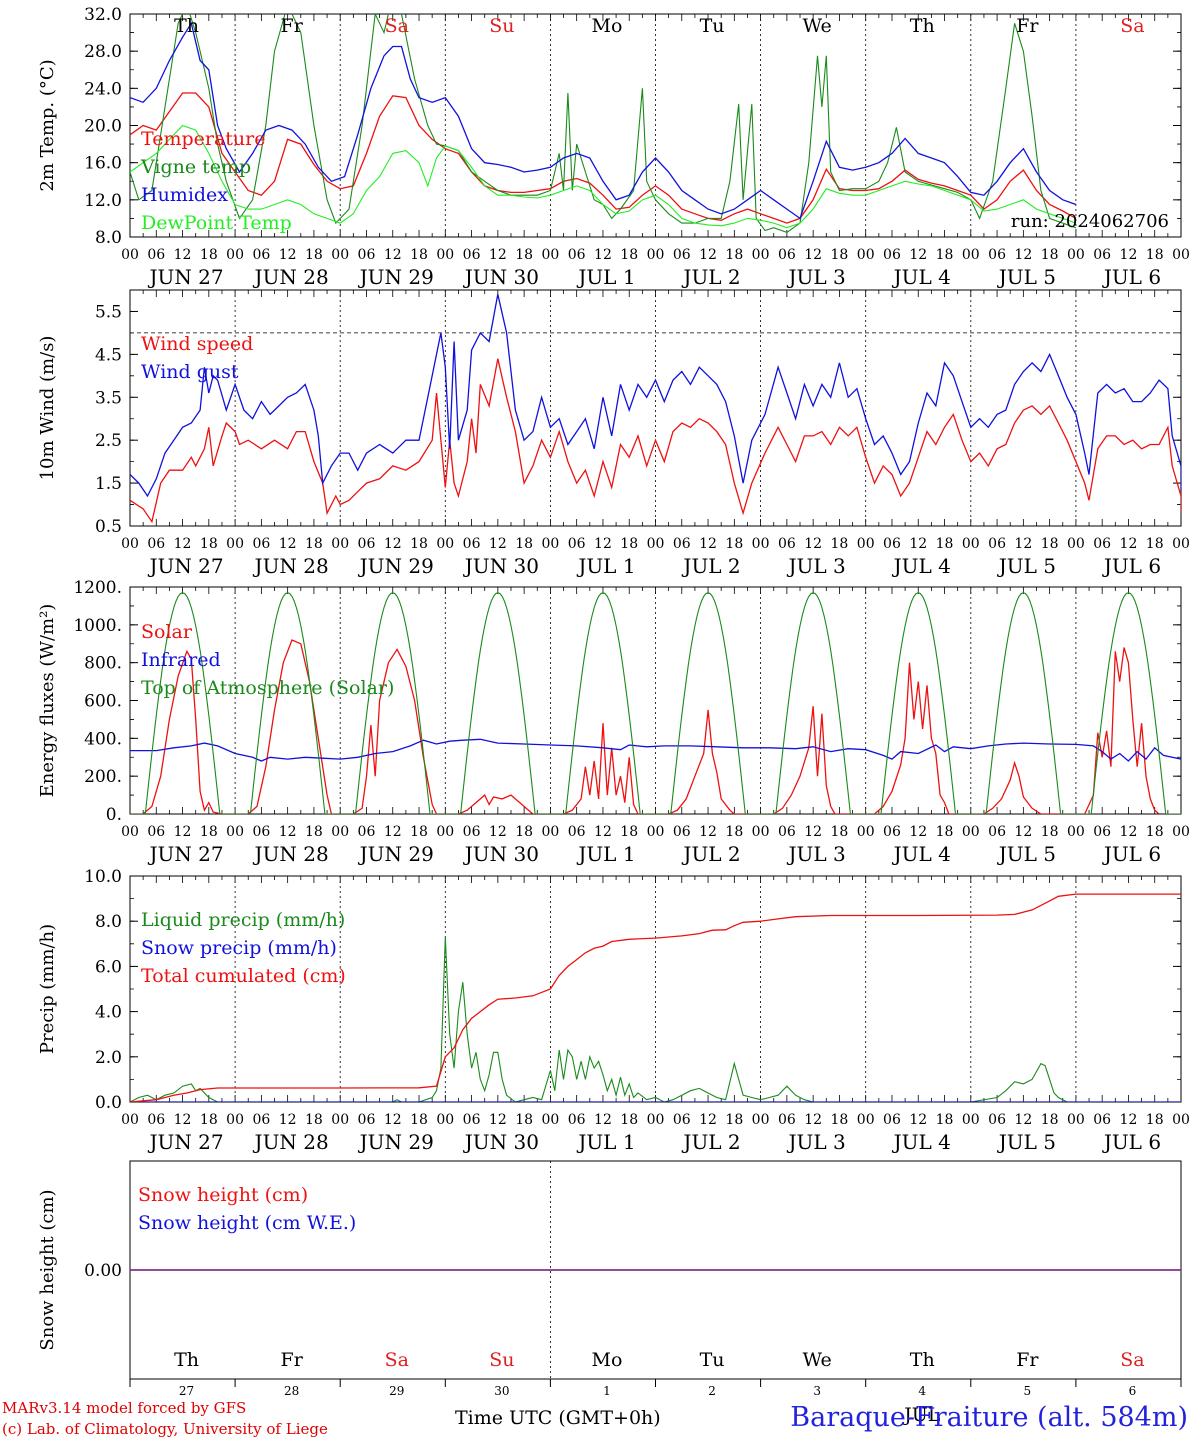 The image size is (1194, 1440). Describe the element at coordinates (108, 398) in the screenshot. I see `y-tick-label: 3.5` at that location.